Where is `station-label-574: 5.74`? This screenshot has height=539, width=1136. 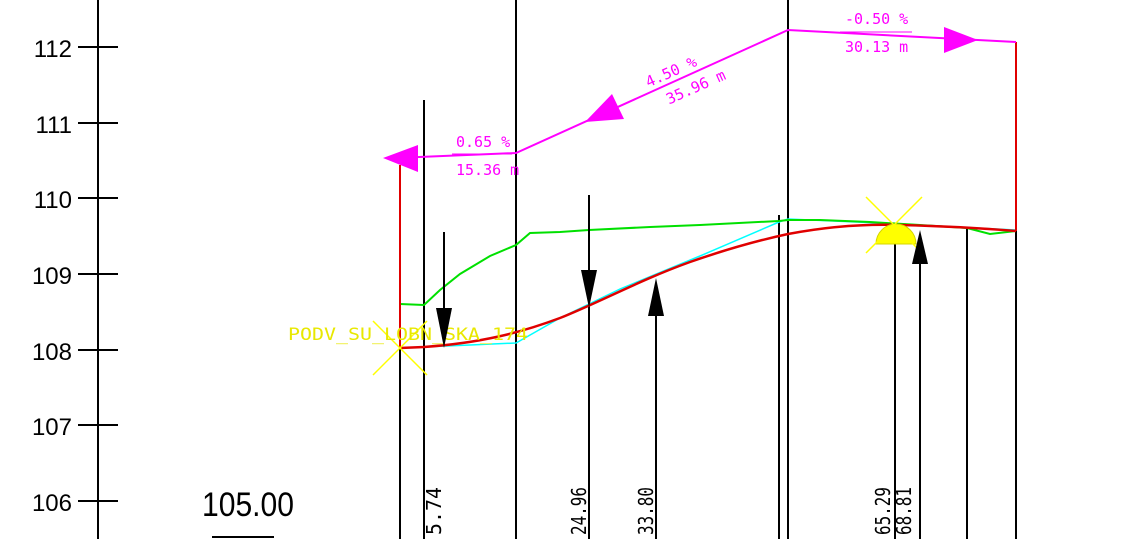 station-label-574: 5.74 is located at coordinates (434, 511).